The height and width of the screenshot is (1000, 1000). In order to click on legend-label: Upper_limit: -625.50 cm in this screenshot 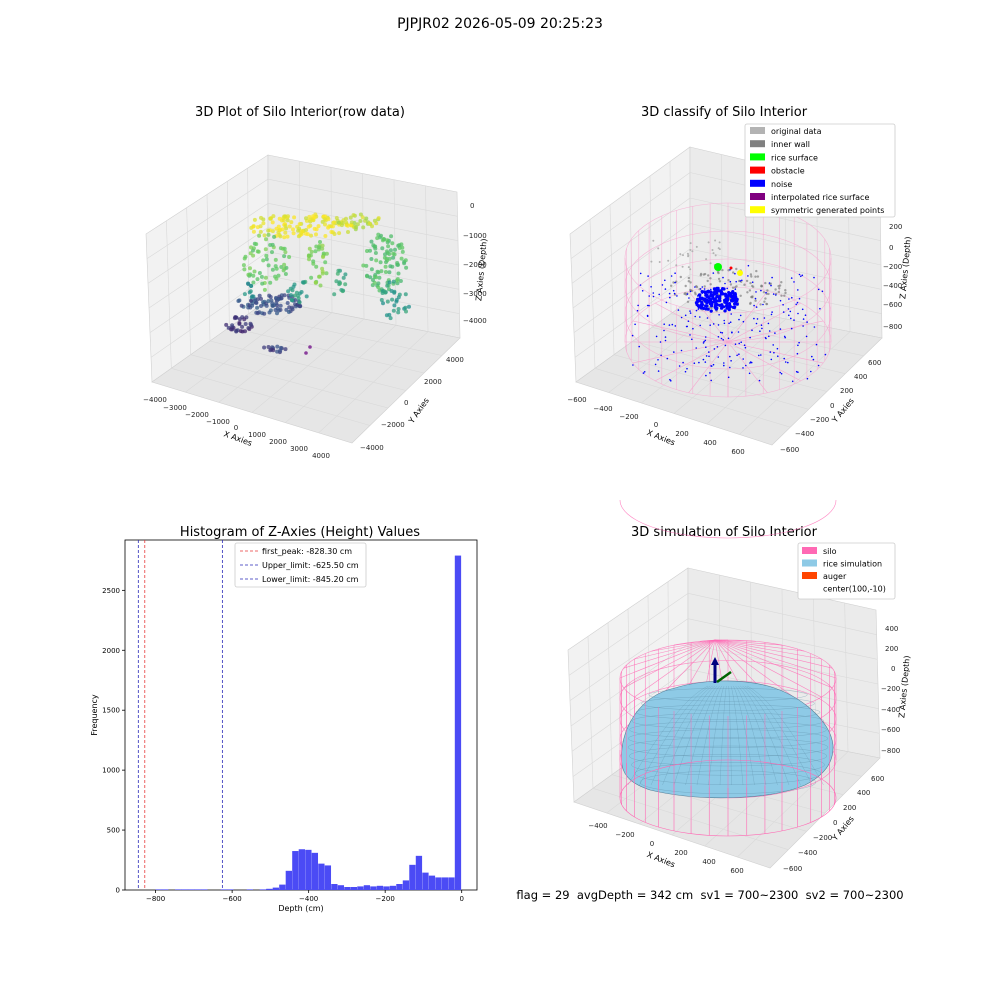, I will do `click(310, 565)`.